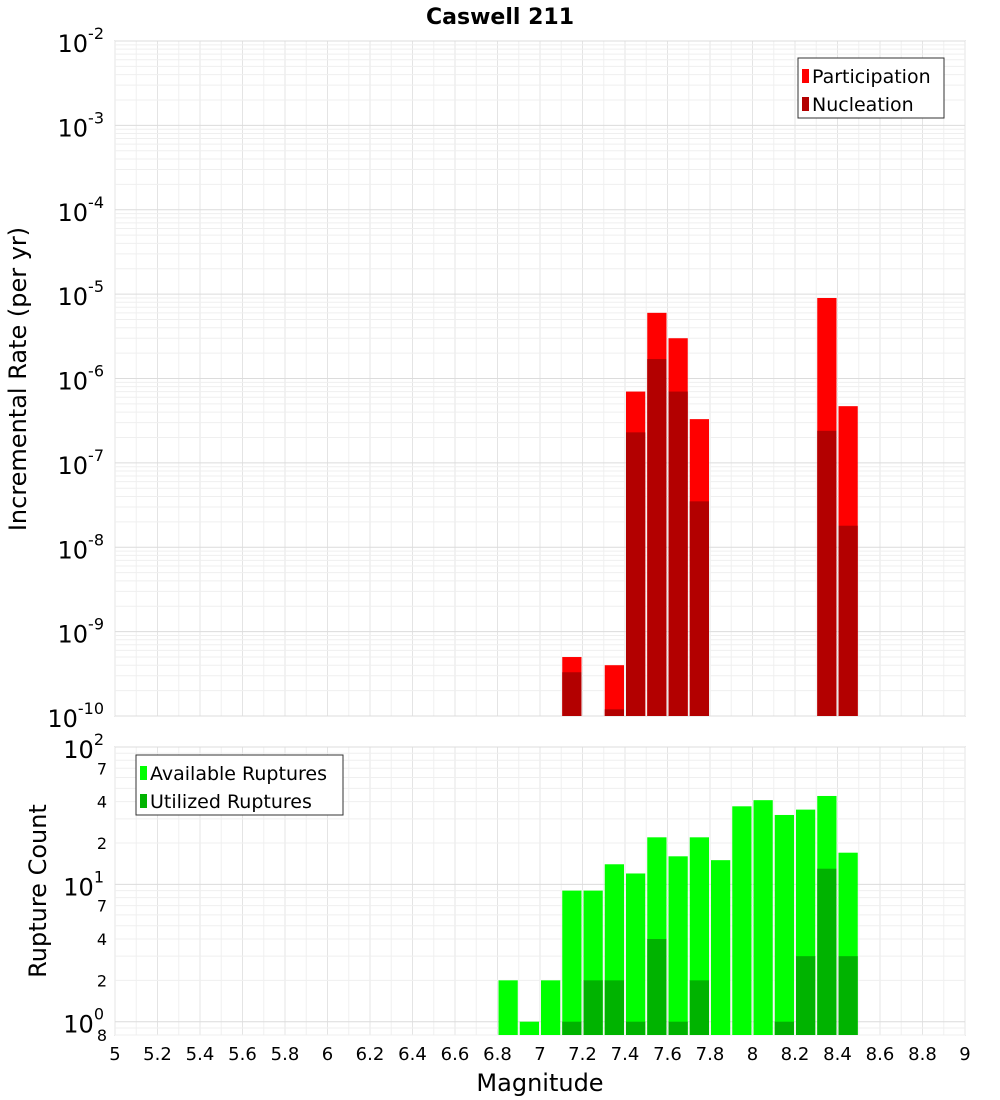  I want to click on x-tick-label: 8.4, so click(837, 1054).